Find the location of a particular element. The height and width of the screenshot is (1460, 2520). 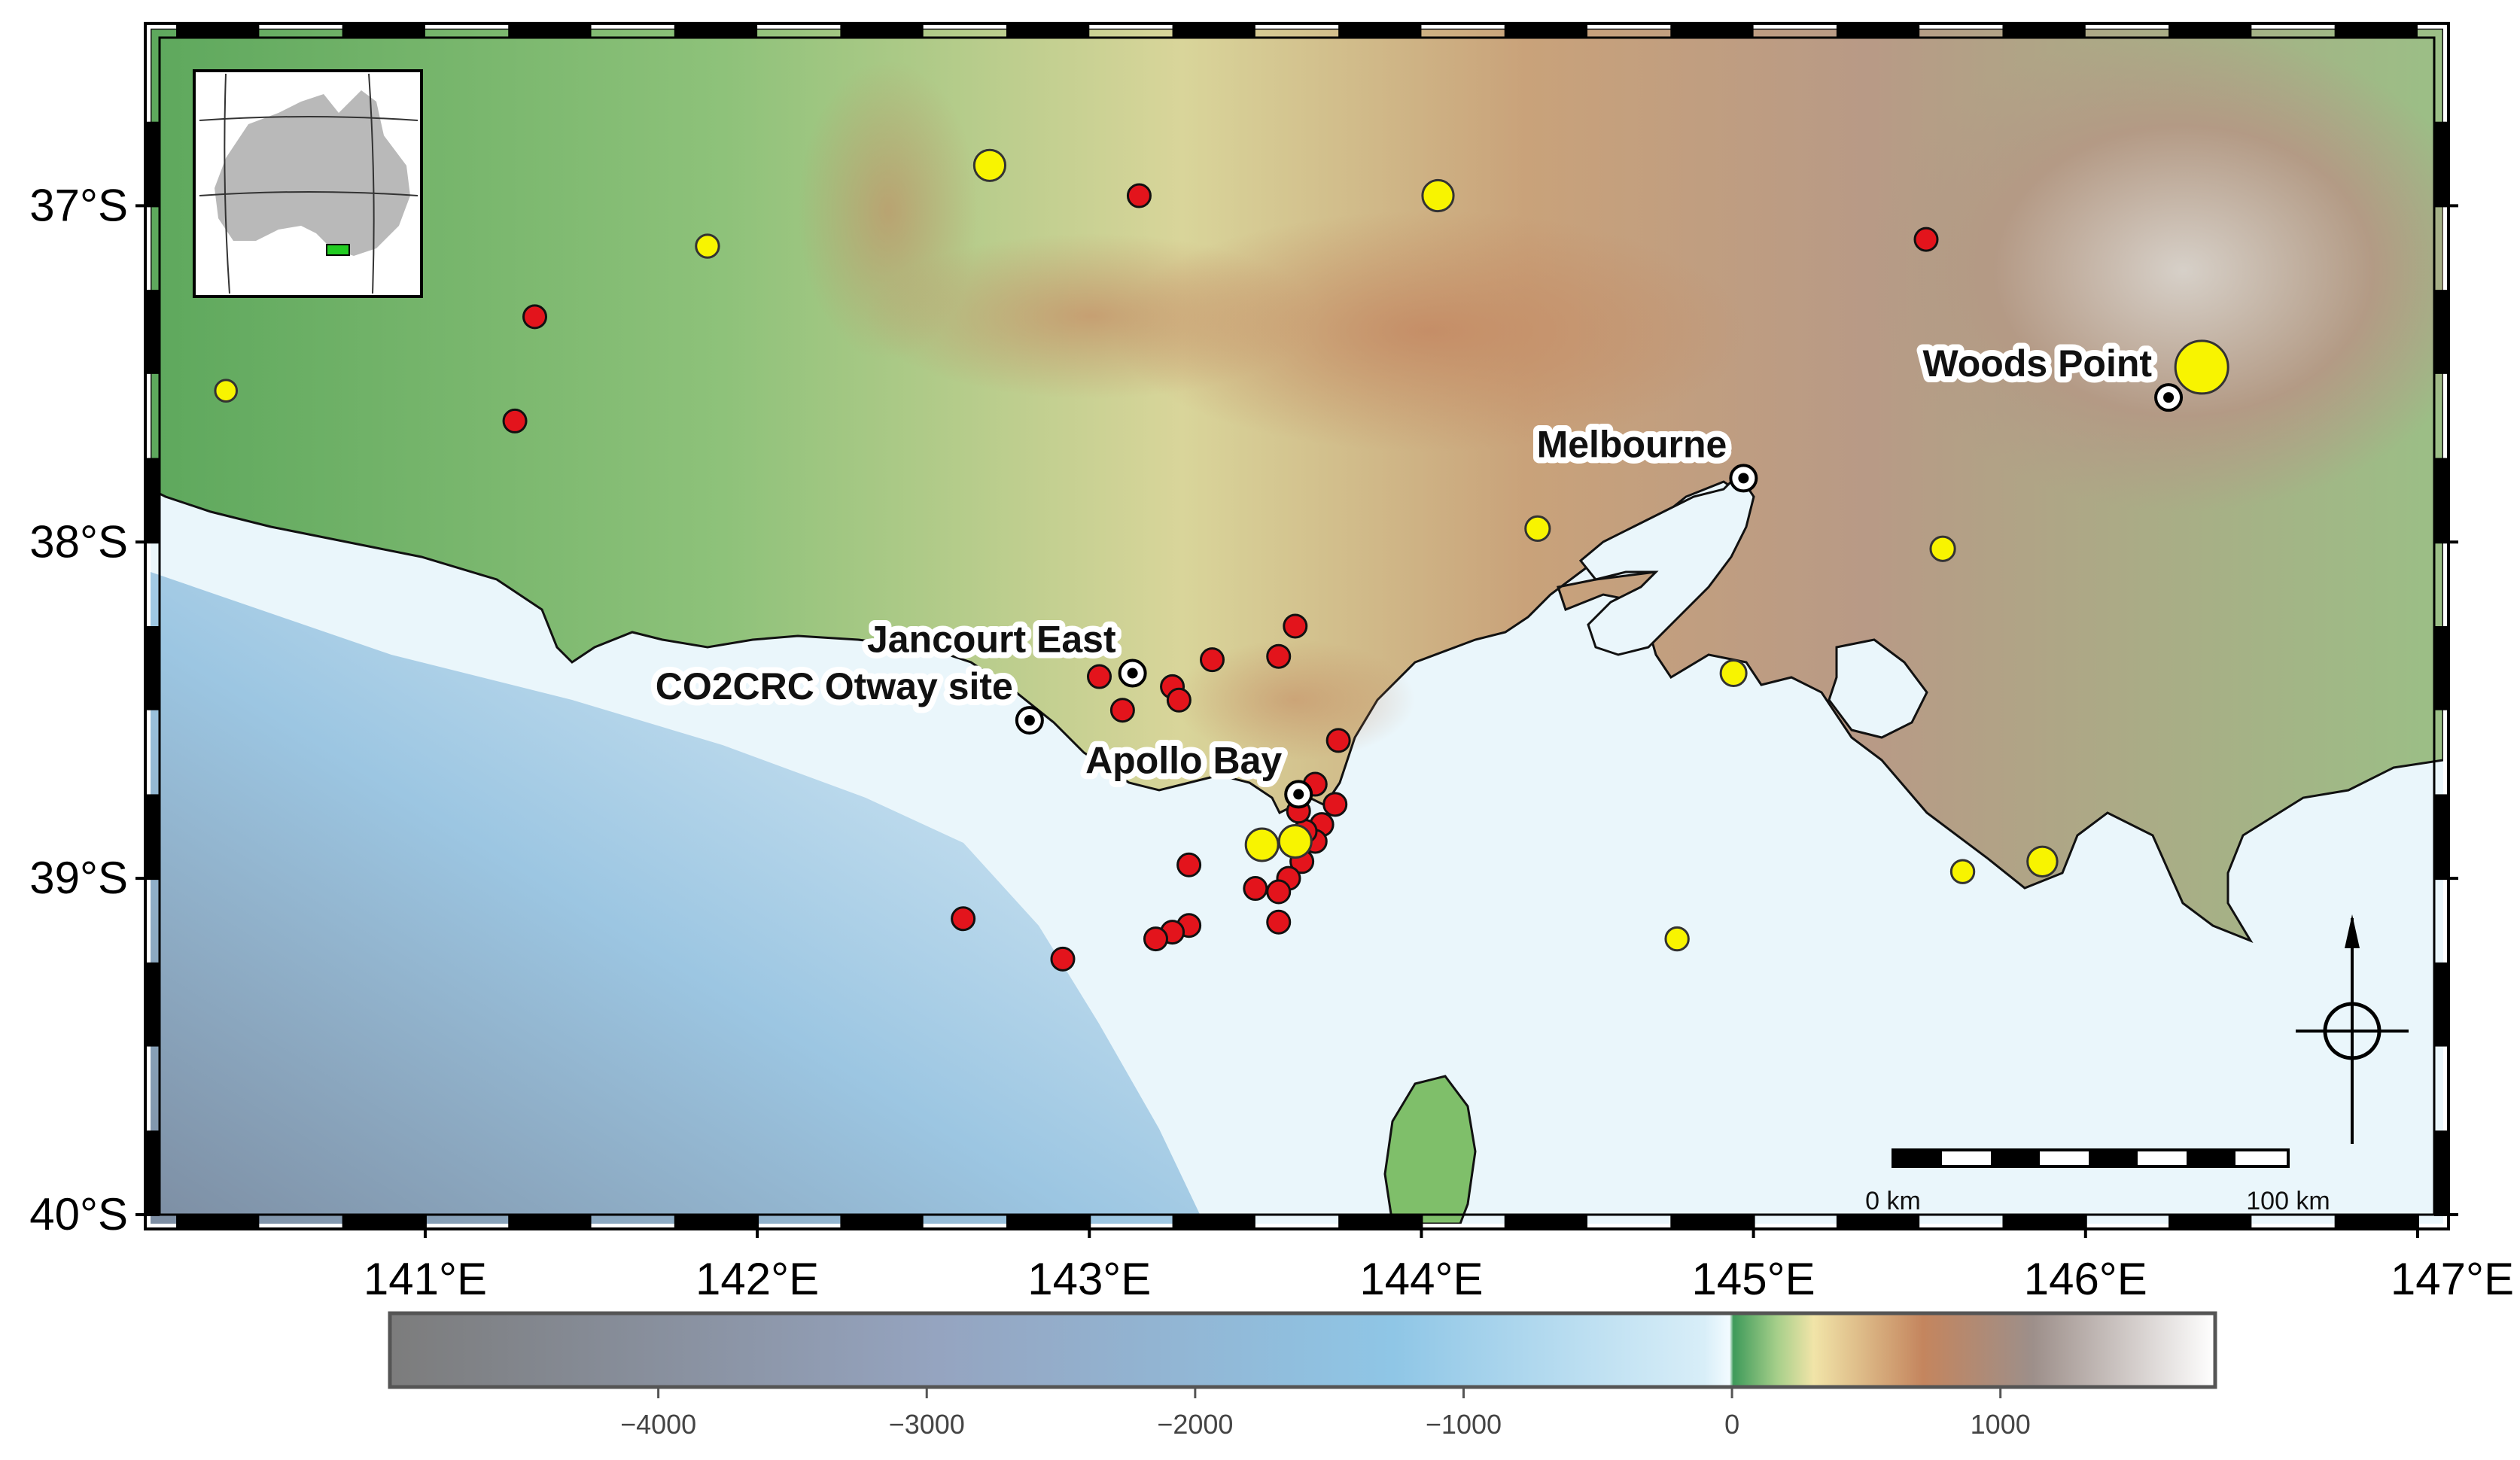

north-arrow-icon is located at coordinates (2352, 931).